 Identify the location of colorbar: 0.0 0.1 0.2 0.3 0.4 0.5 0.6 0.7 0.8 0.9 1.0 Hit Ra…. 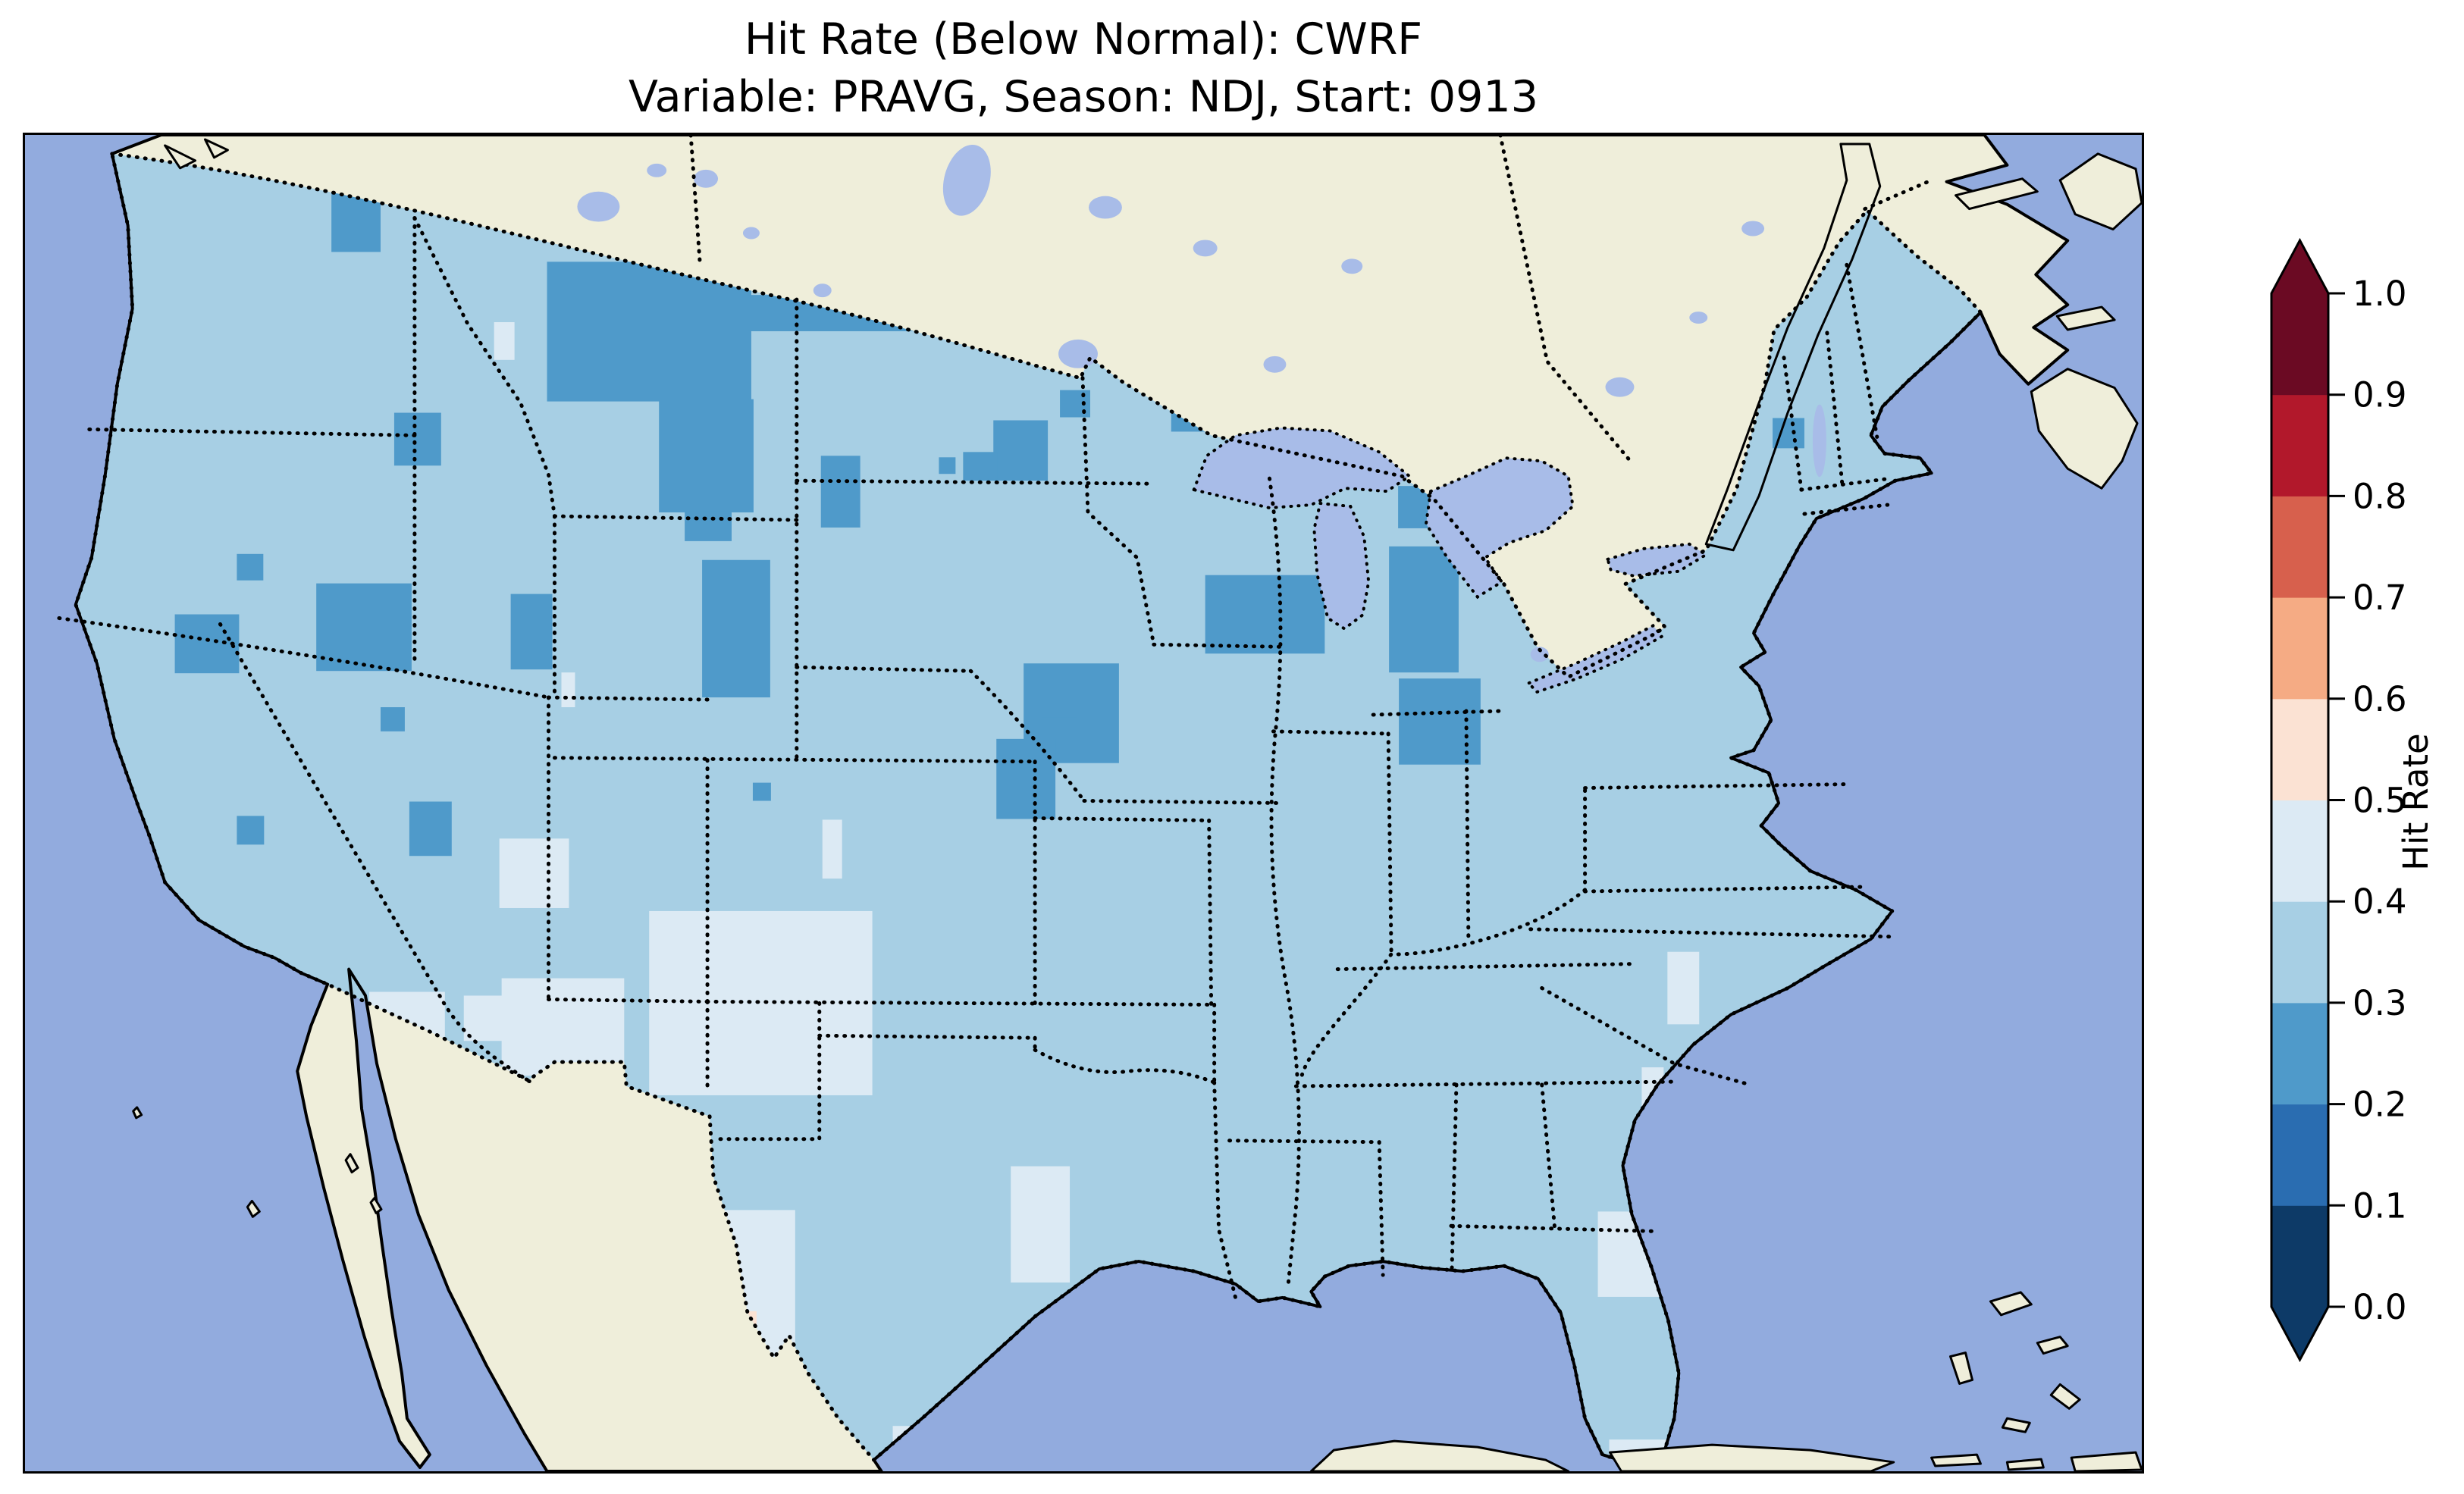
(2353, 800).